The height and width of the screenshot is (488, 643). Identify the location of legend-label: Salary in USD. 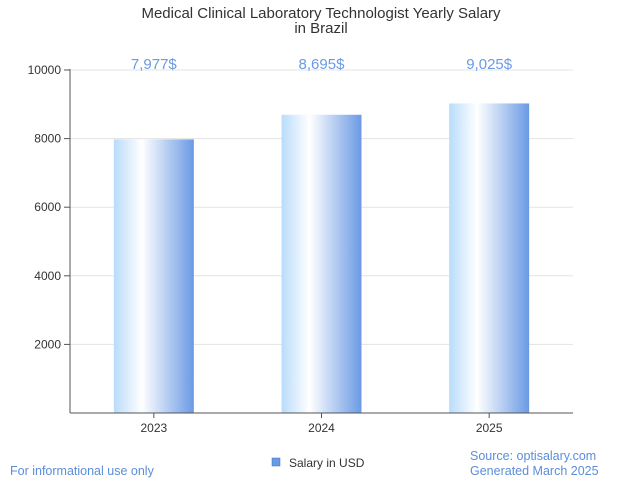
(327, 463).